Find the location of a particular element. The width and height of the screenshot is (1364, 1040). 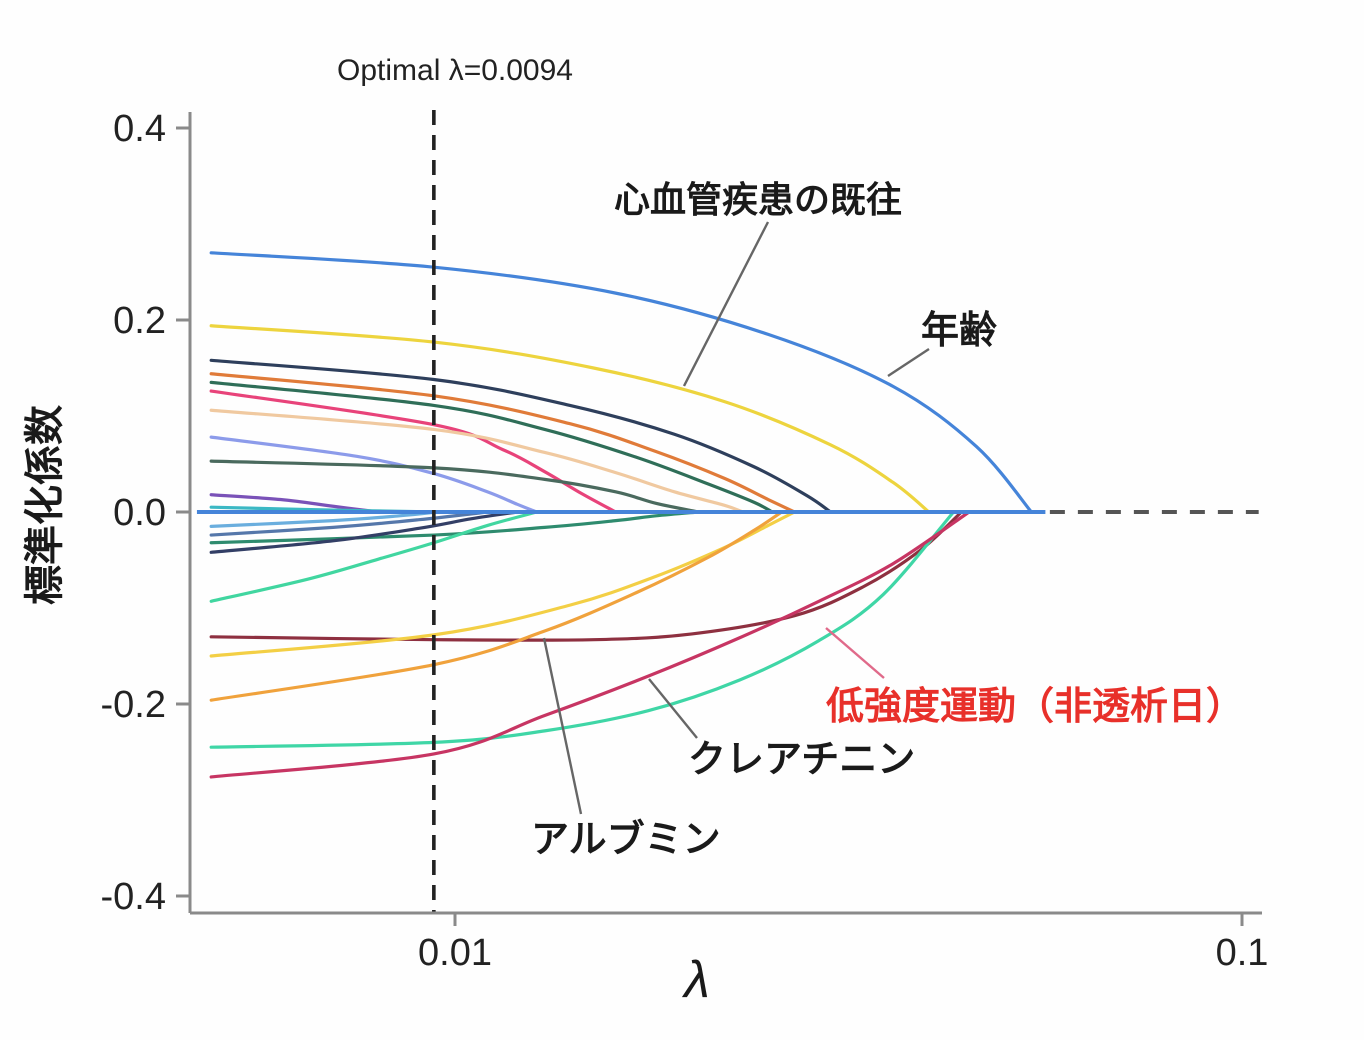

coefficient-path-negative-yellow is located at coordinates (503, 584).